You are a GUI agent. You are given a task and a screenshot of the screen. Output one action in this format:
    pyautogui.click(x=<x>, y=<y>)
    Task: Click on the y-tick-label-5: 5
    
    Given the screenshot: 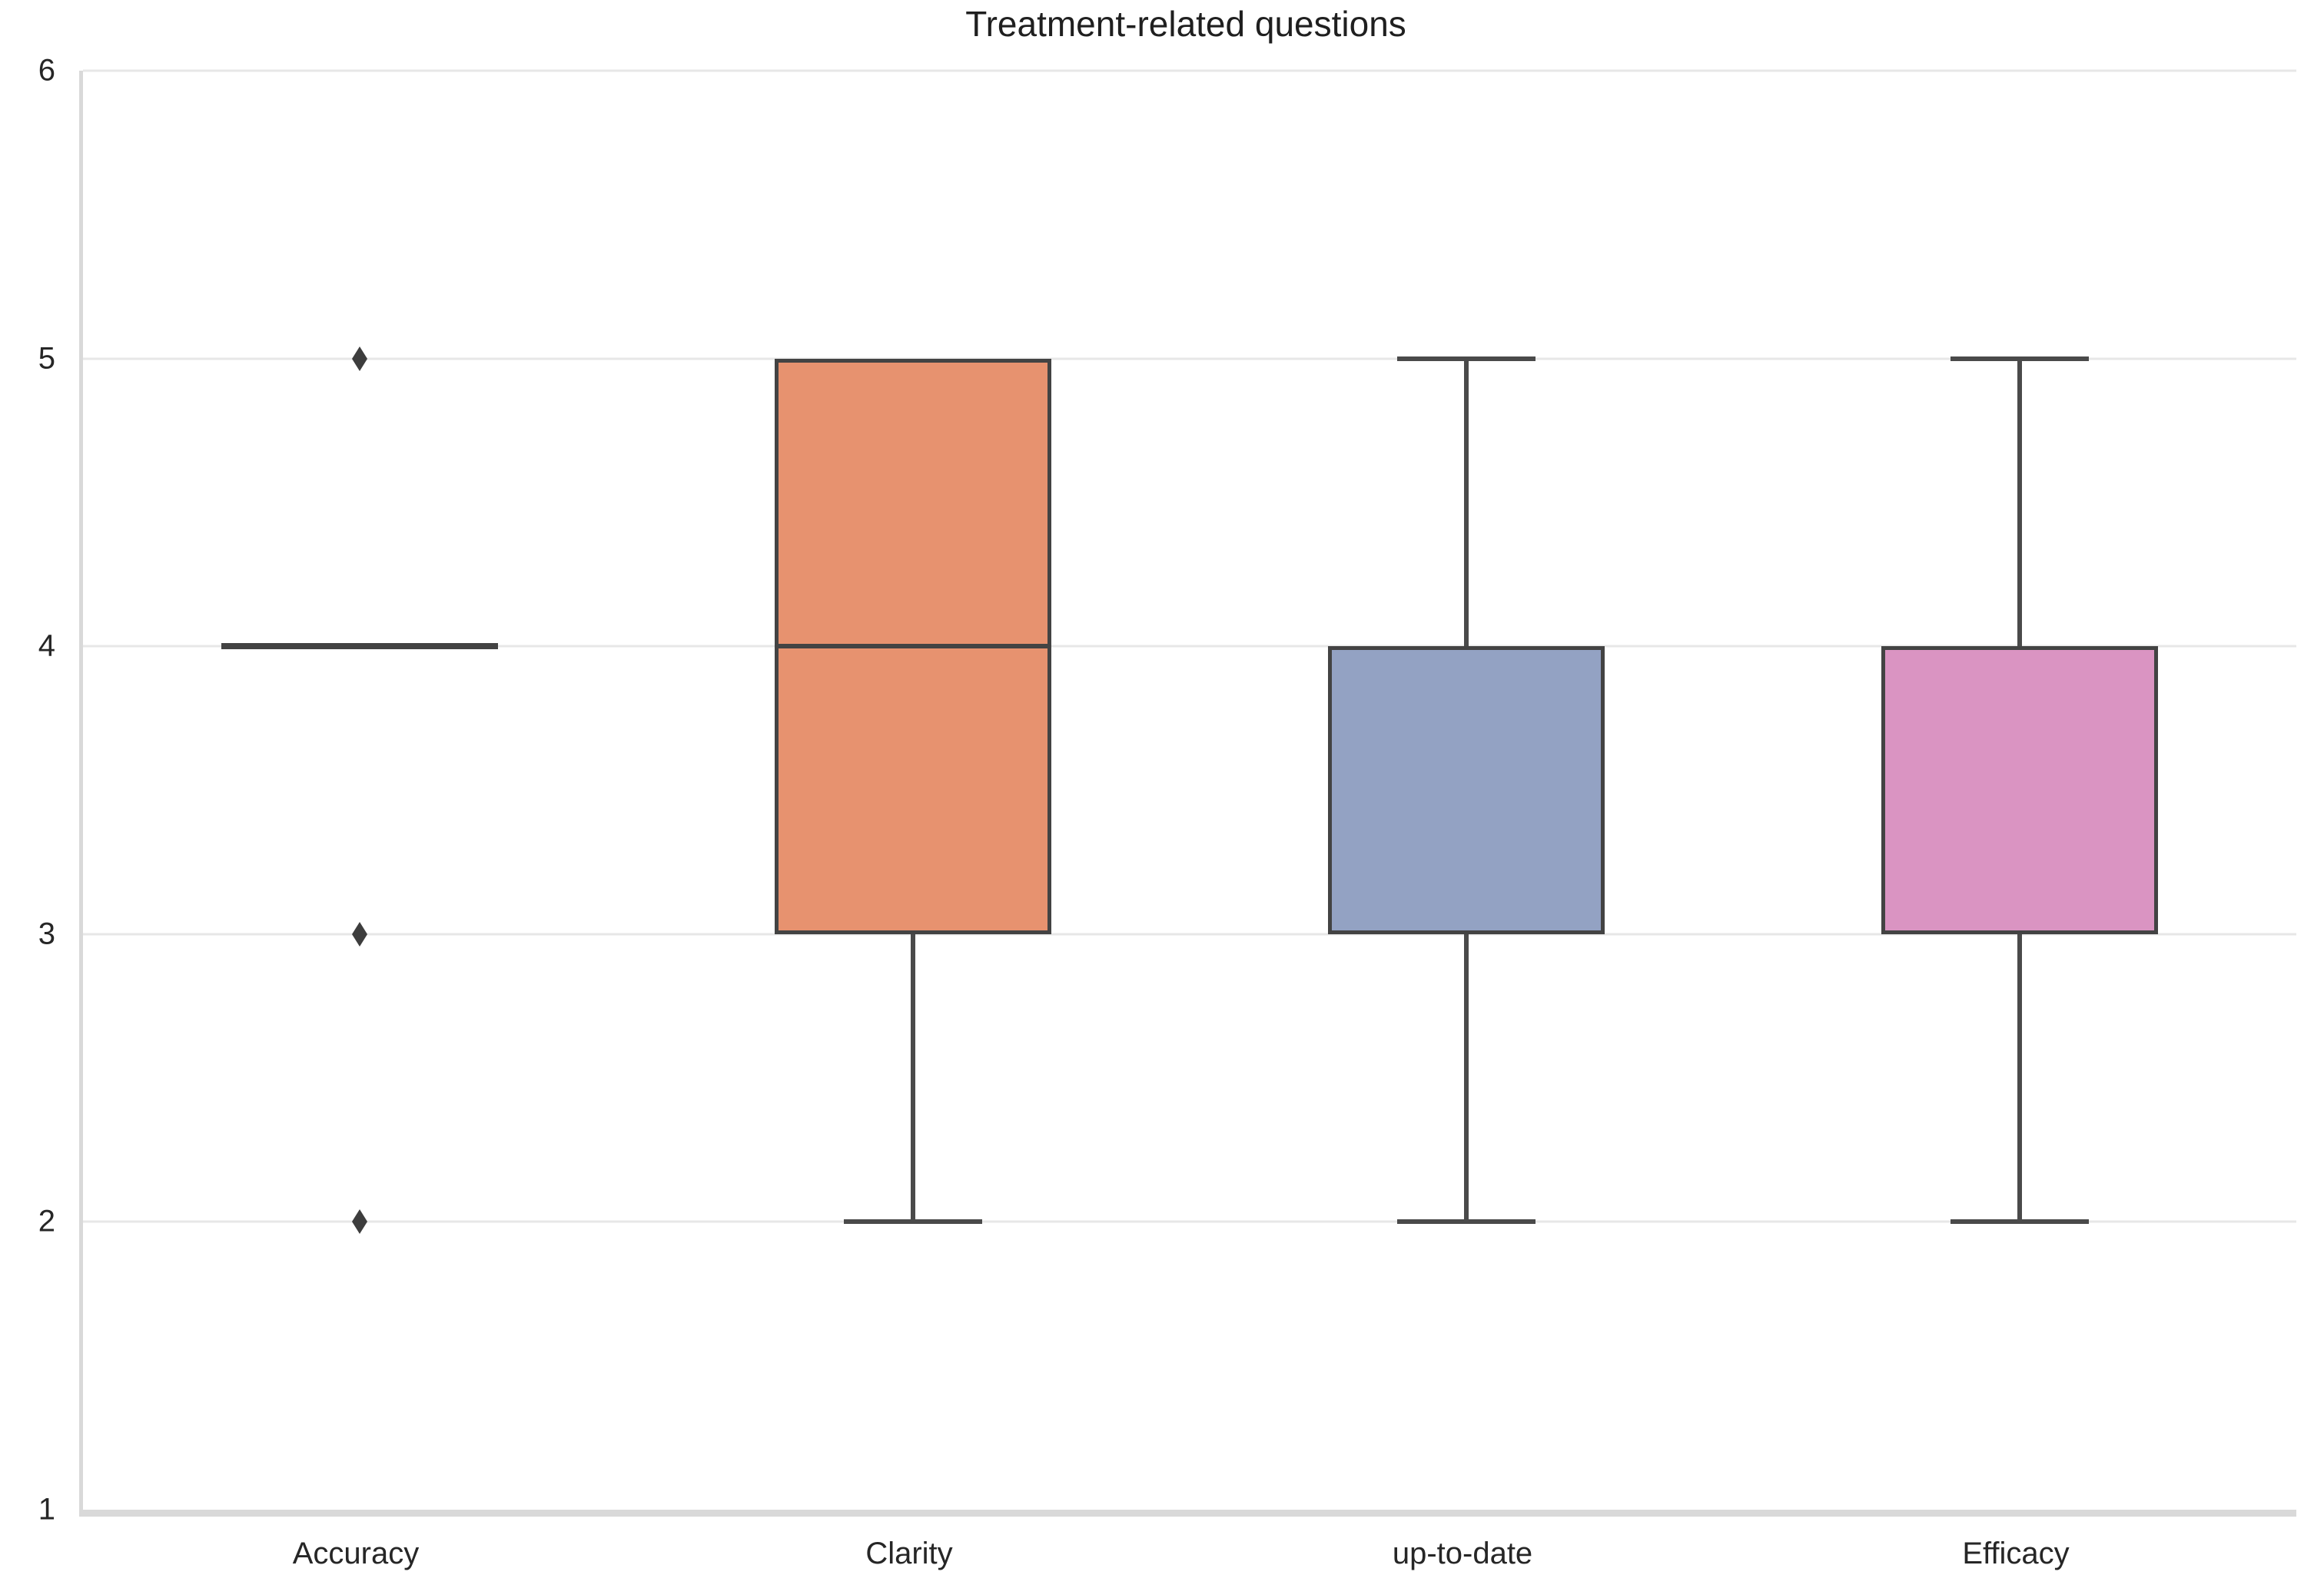 What is the action you would take?
    pyautogui.click(x=46, y=358)
    